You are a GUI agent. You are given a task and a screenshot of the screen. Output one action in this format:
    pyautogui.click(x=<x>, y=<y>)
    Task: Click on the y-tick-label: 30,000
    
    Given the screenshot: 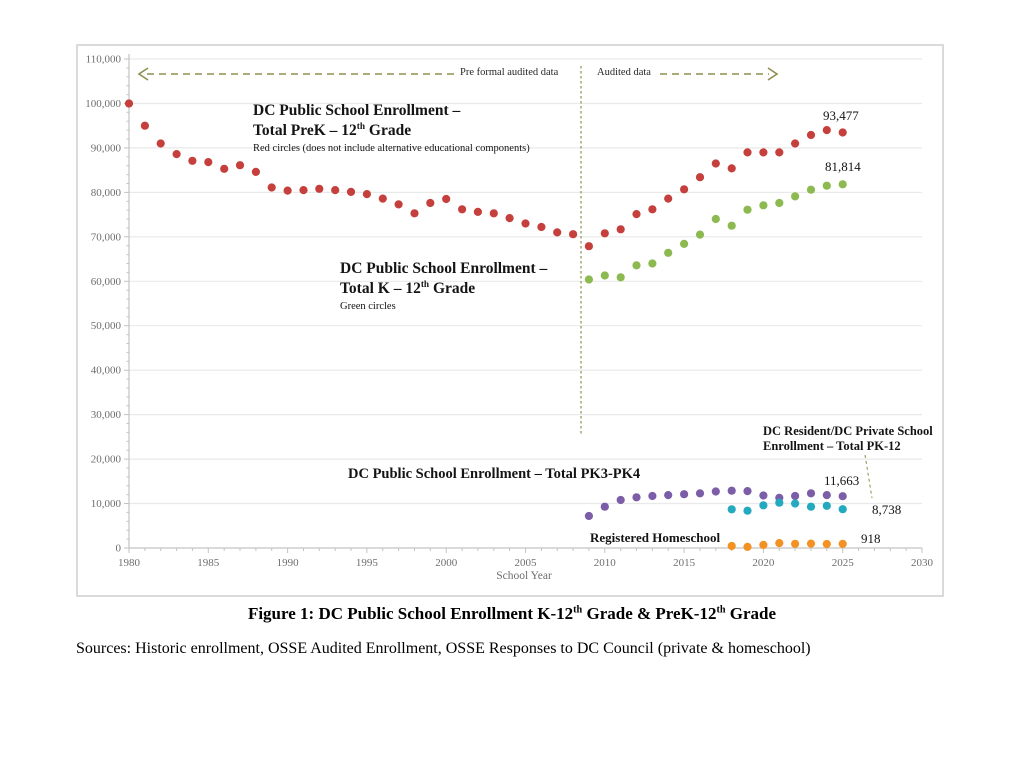 What is the action you would take?
    pyautogui.click(x=106, y=415)
    